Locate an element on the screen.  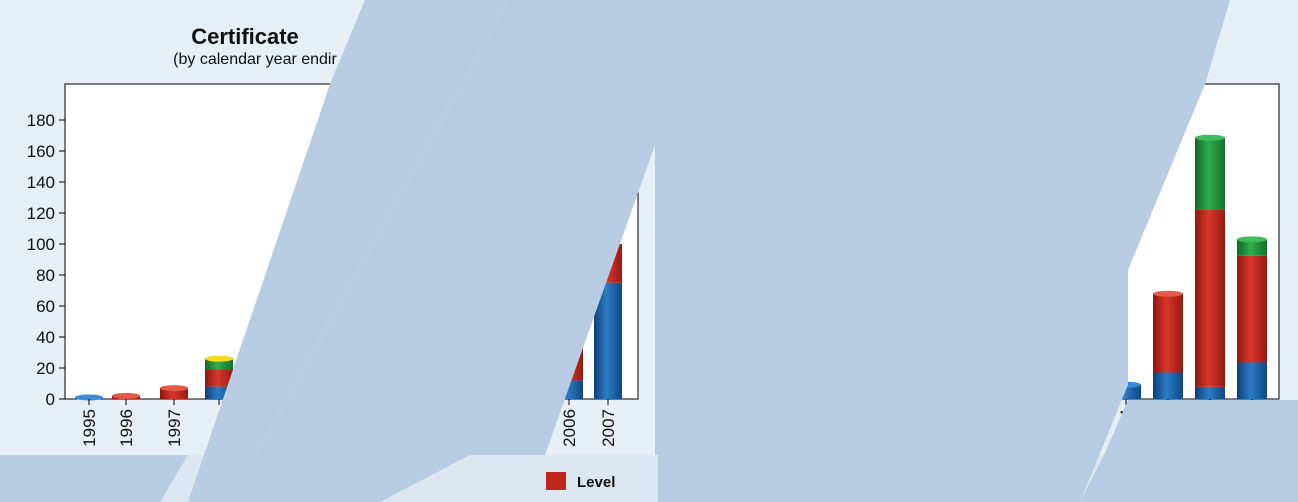
y-tick-label: 180 is located at coordinates (41, 120).